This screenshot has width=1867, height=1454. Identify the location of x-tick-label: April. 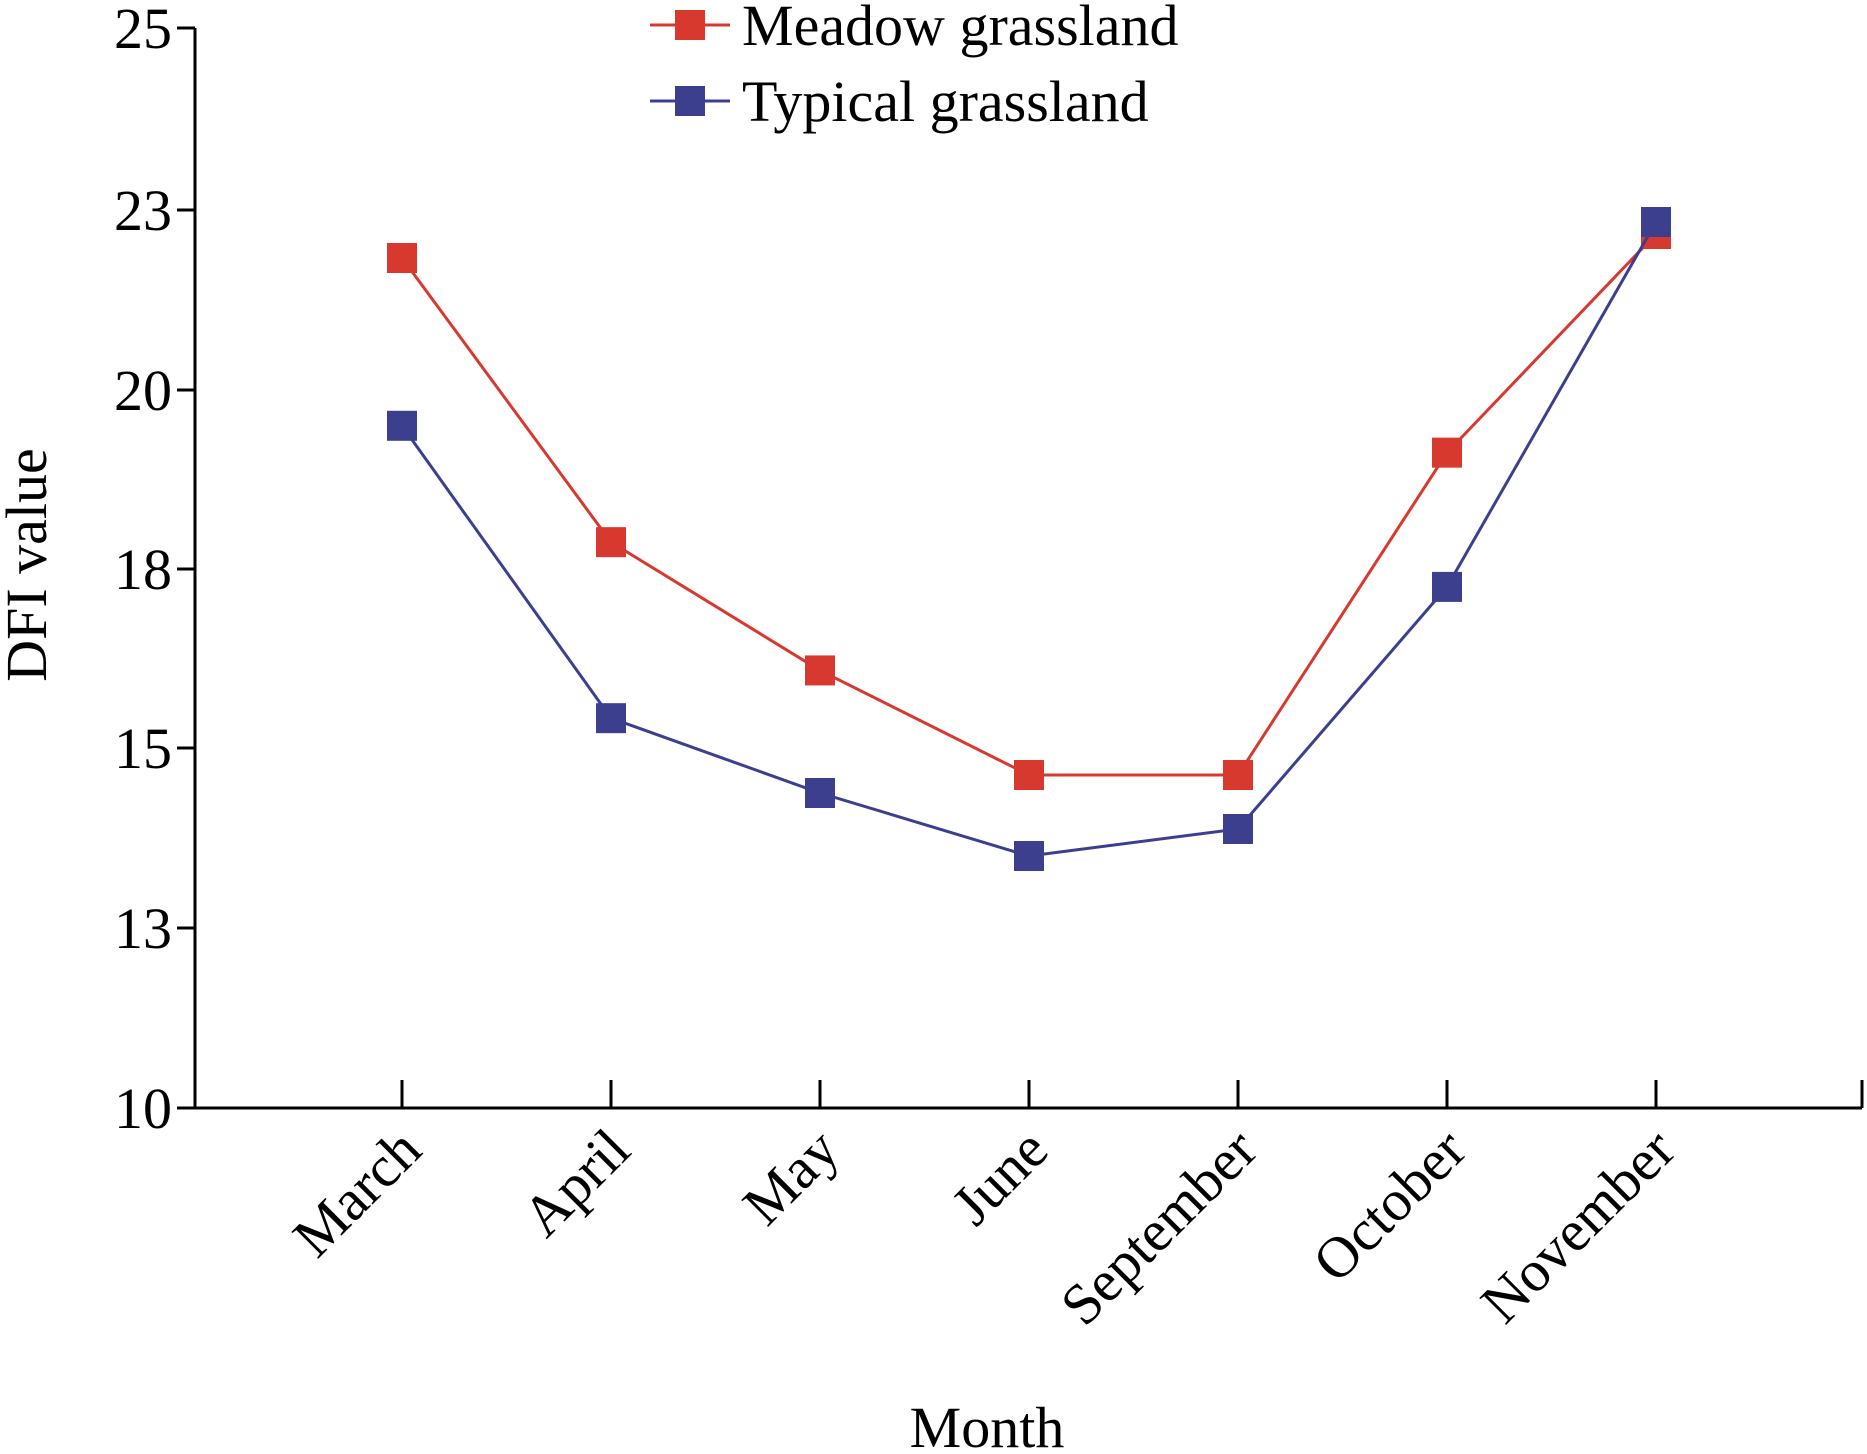
(576, 1182).